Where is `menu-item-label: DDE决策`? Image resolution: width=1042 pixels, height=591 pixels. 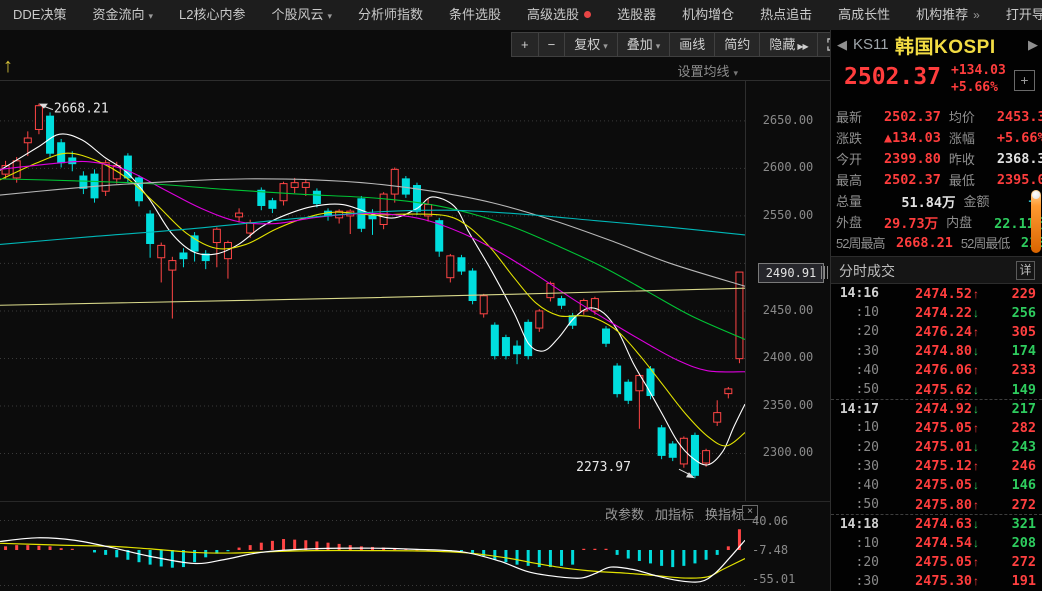
menu-item-label: DDE决策 is located at coordinates (40, 14).